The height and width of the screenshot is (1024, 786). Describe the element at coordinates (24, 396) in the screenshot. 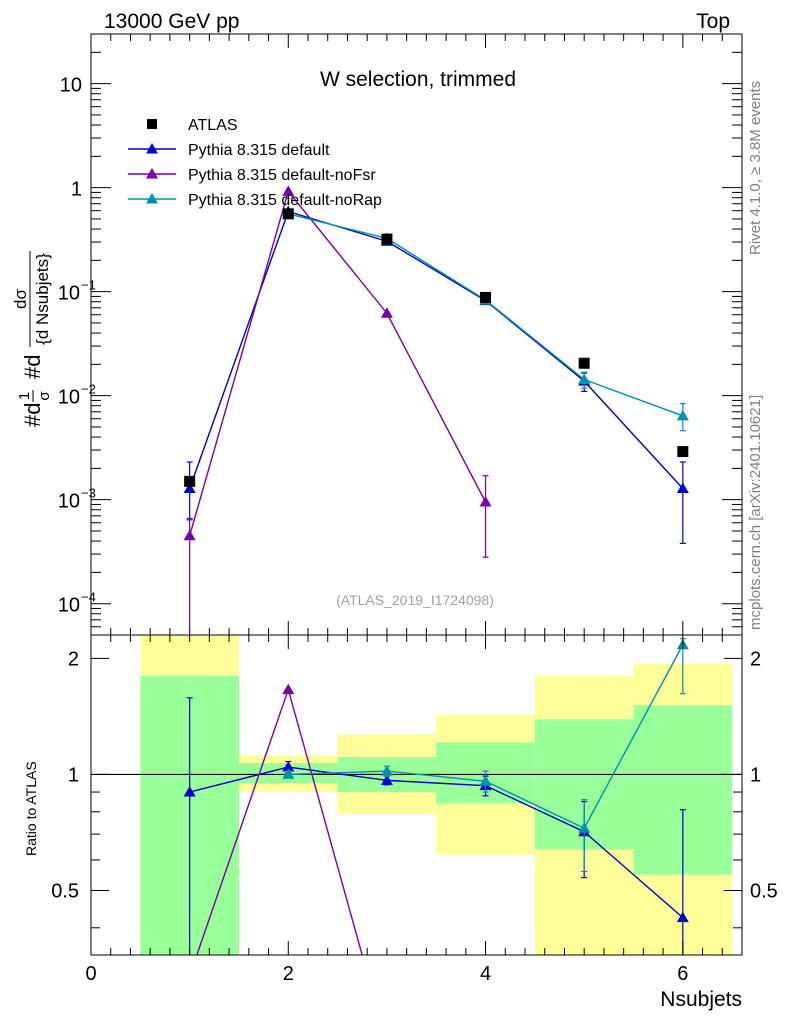

I see `y-label-one: 1` at that location.